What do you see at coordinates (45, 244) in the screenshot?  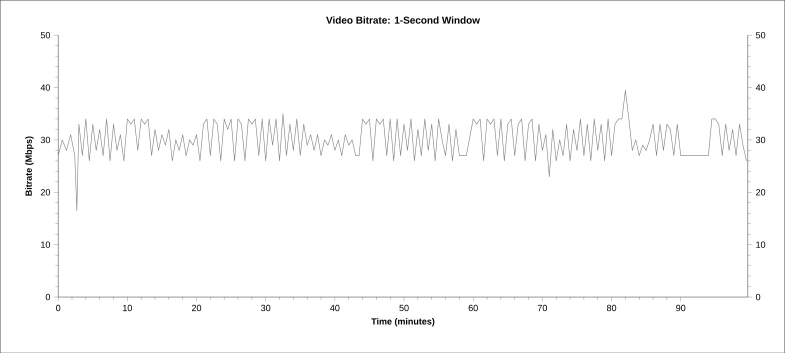 I see `y-tick-label: 10` at bounding box center [45, 244].